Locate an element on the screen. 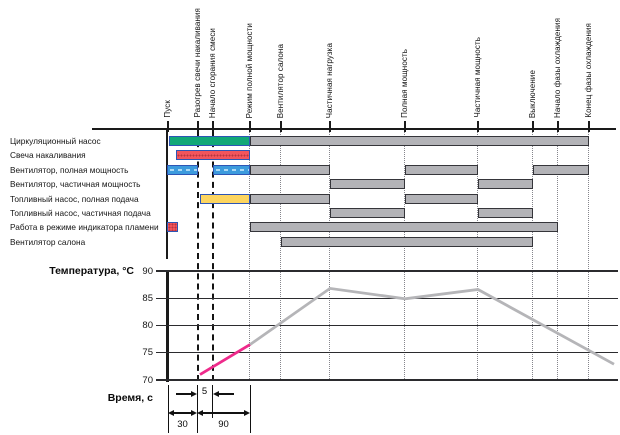  gantt-left-axis is located at coordinates (167, 193).